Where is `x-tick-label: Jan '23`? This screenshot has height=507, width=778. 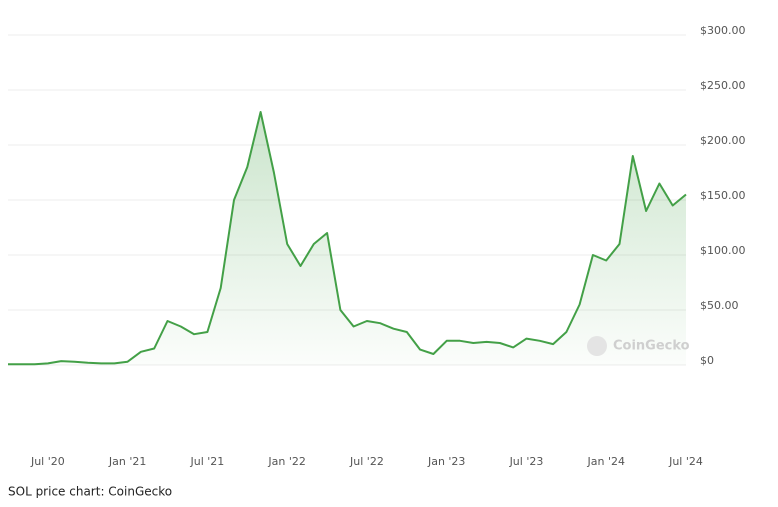 x-tick-label: Jan '23 is located at coordinates (446, 461).